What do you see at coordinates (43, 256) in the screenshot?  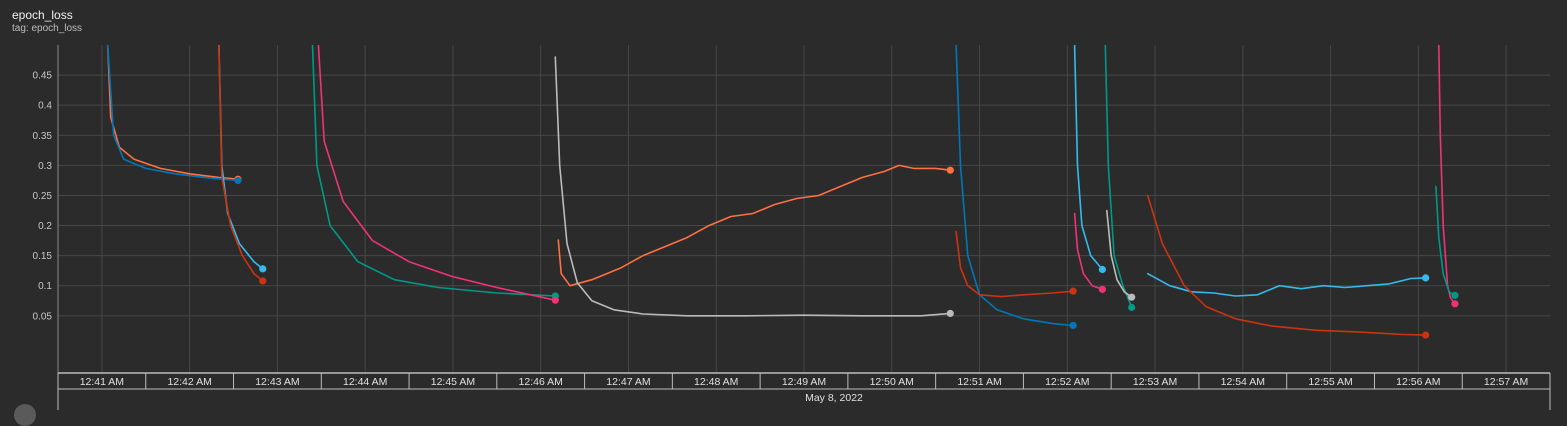 I see `y-tick-label: 0.15` at bounding box center [43, 256].